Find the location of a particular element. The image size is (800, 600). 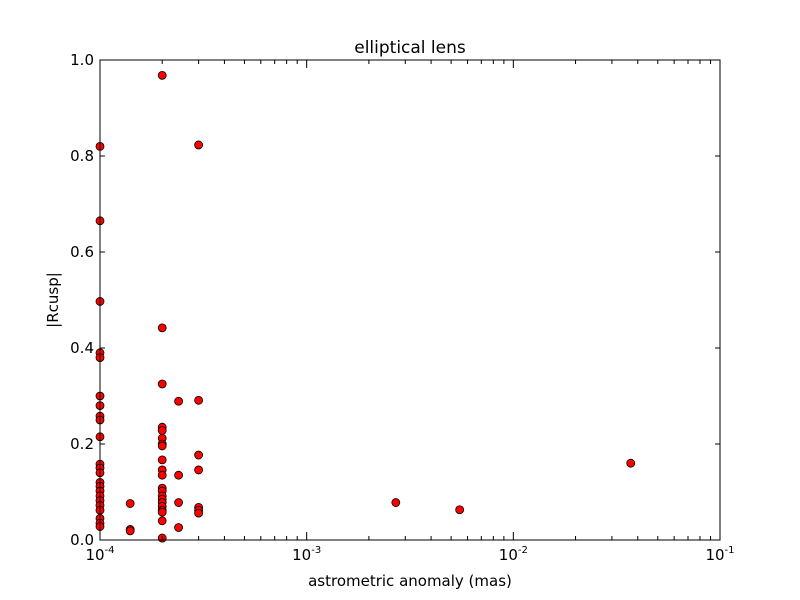

y-tick-label: 0.4 is located at coordinates (82, 348).